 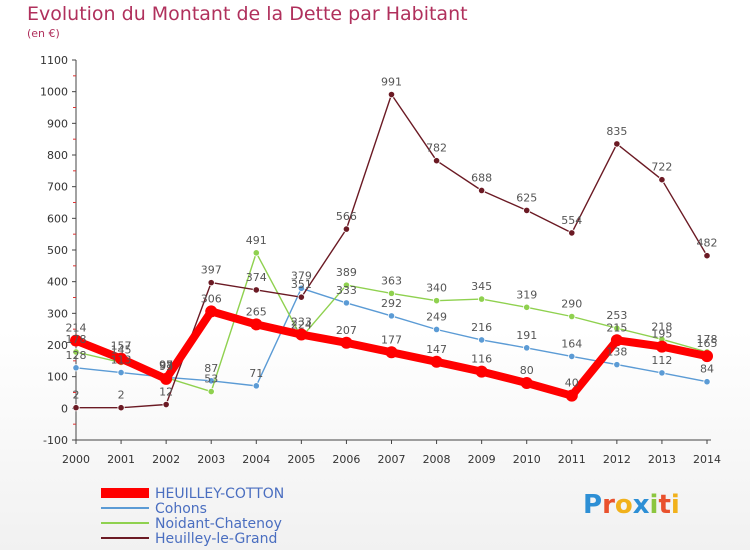 I want to click on y-tick-label: 700, so click(x=57, y=187).